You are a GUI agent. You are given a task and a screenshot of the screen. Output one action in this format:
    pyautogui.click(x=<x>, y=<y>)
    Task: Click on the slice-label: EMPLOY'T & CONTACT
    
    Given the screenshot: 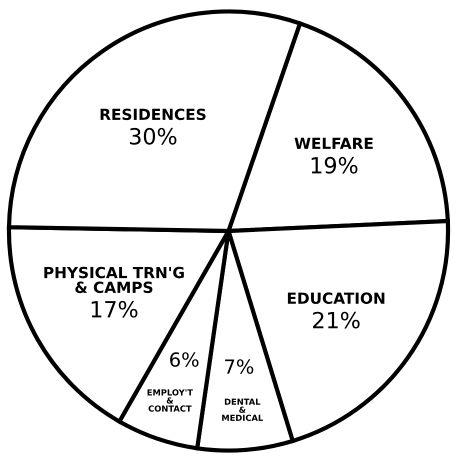 What is the action you would take?
    pyautogui.click(x=170, y=400)
    